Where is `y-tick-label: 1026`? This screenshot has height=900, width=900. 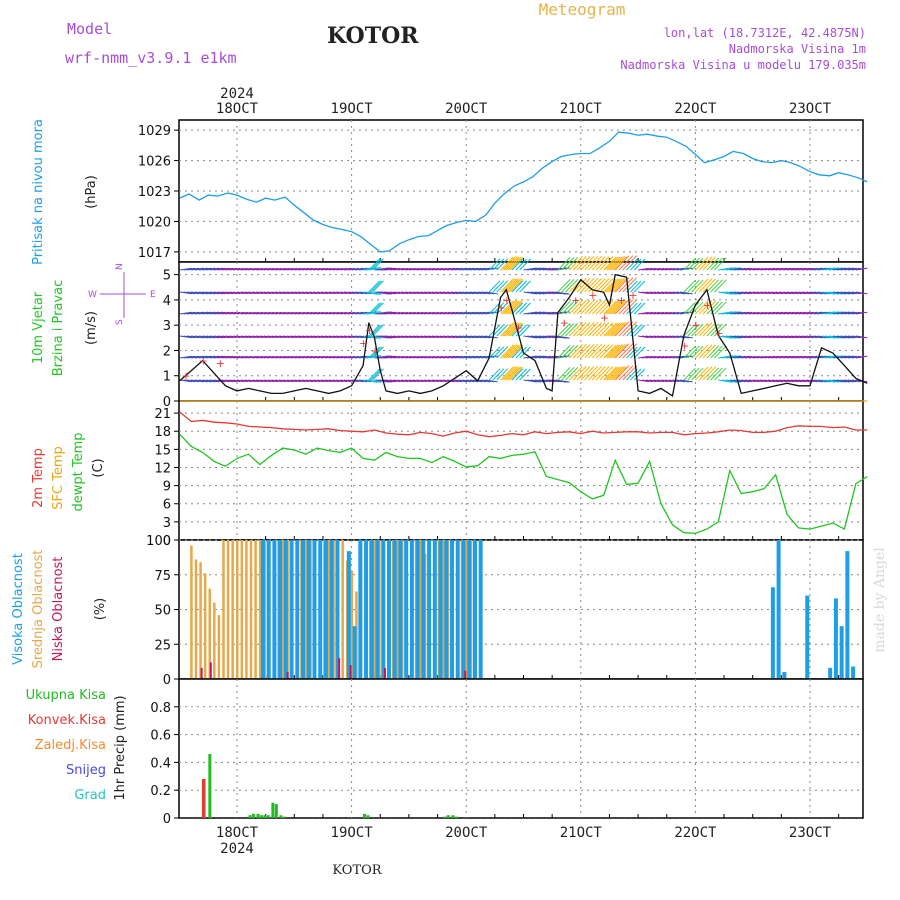
y-tick-label: 1026 is located at coordinates (154, 162).